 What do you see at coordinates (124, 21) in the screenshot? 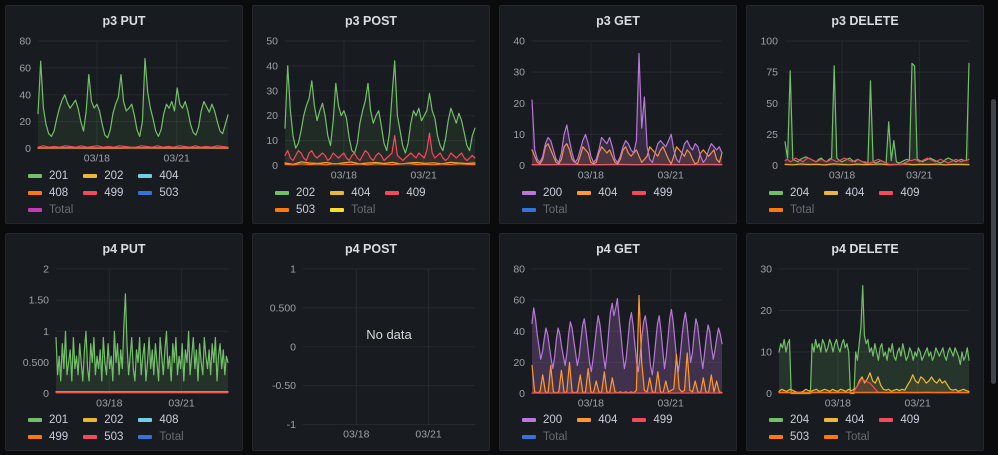
I see `panel-title: p3 PUT` at bounding box center [124, 21].